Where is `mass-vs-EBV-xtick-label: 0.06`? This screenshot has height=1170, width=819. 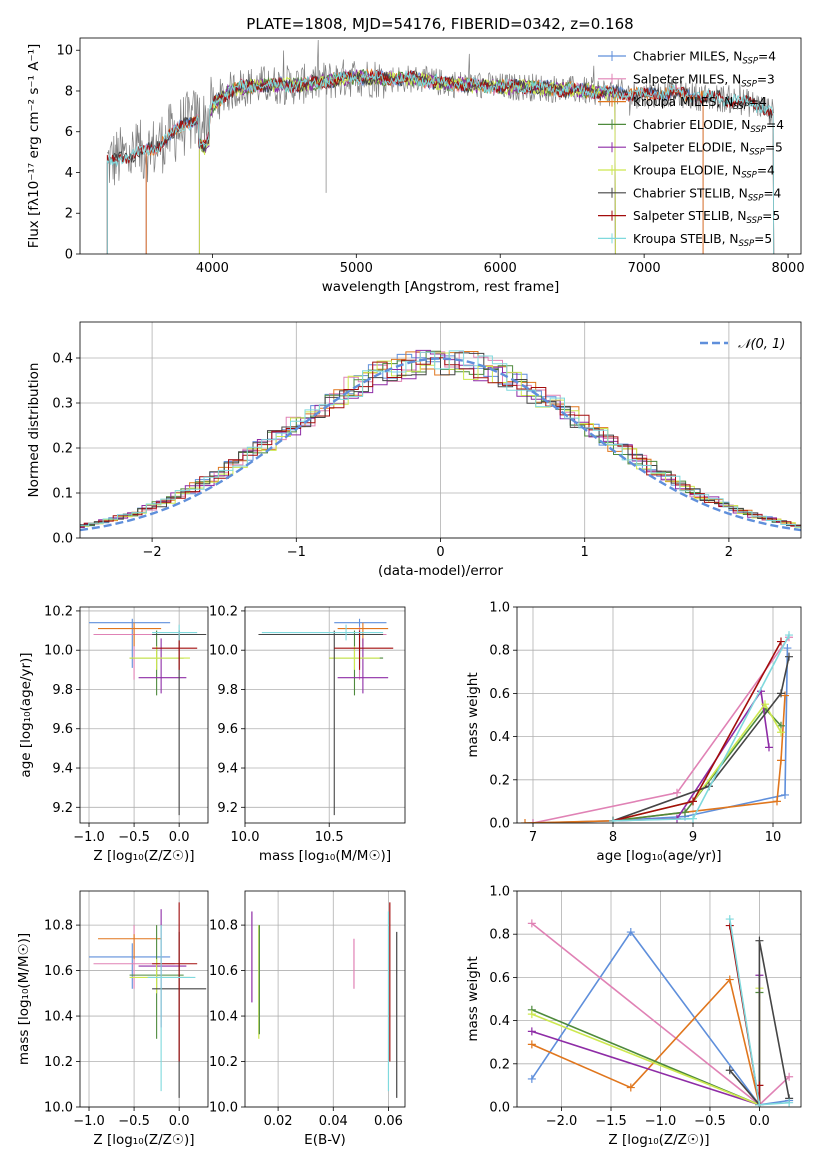
mass-vs-EBV-xtick-label: 0.06 is located at coordinates (388, 1121).